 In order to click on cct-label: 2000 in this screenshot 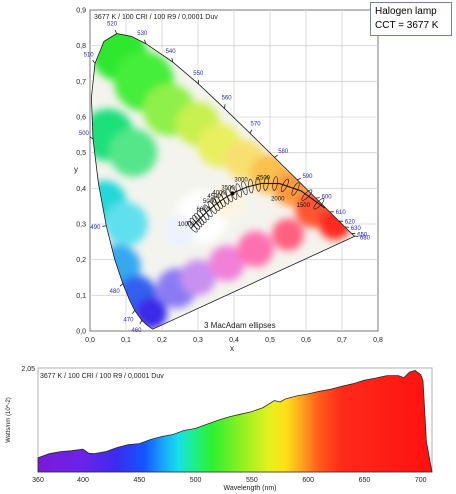, I will do `click(278, 199)`.